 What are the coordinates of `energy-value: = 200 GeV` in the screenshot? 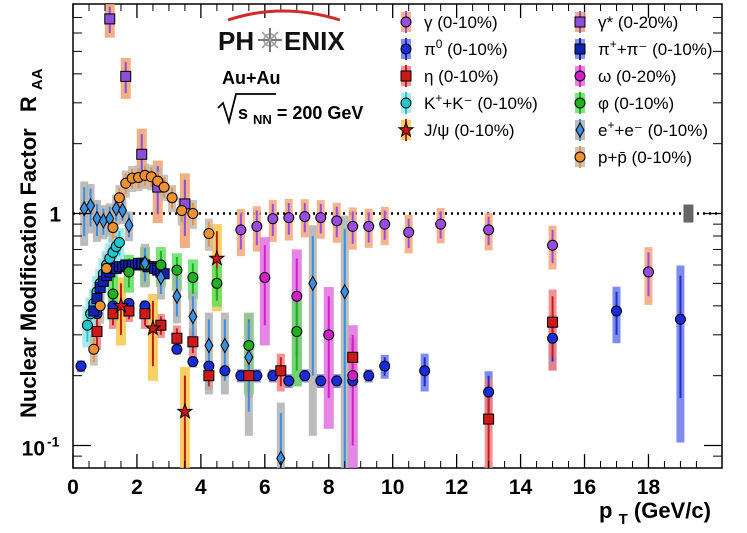 It's located at (320, 113).